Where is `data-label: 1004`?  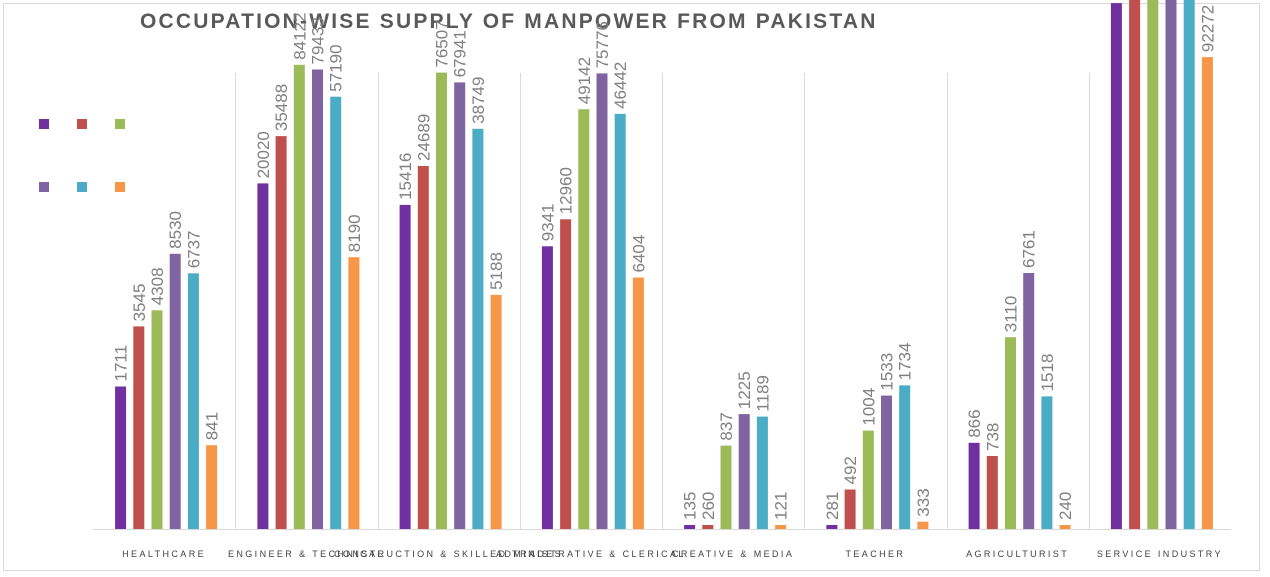 data-label: 1004 is located at coordinates (868, 407).